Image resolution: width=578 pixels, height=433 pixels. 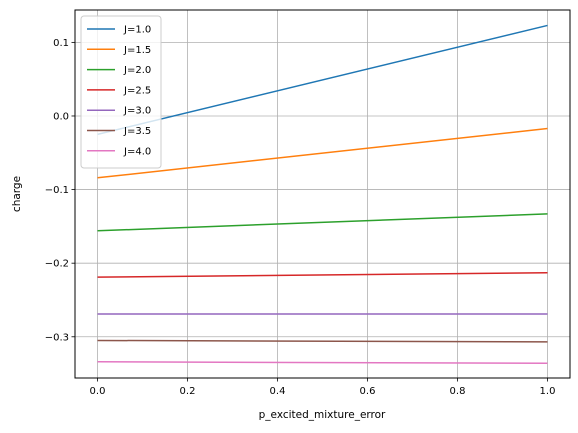 I want to click on legend-label: J=2.5, so click(x=137, y=90).